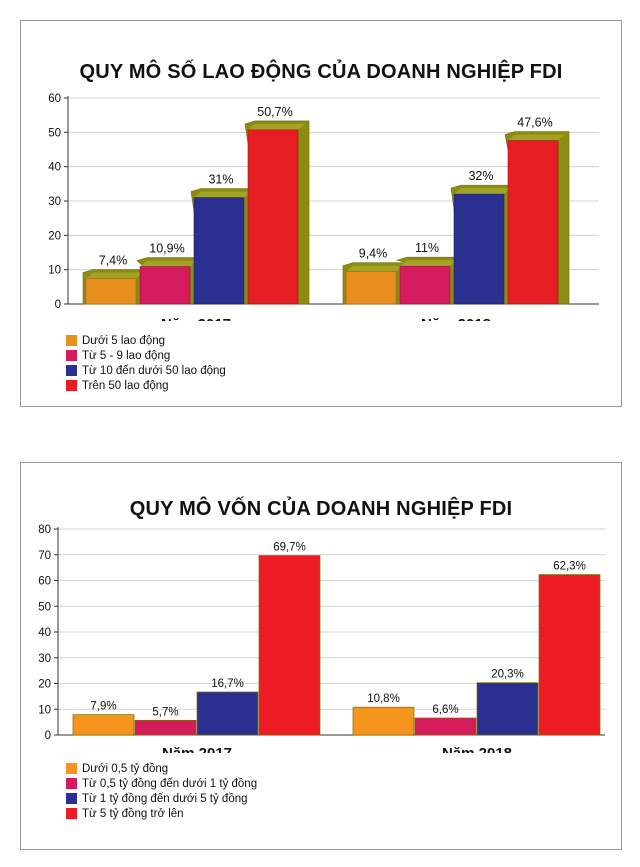  I want to click on data-label: 20,3%, so click(507, 675).